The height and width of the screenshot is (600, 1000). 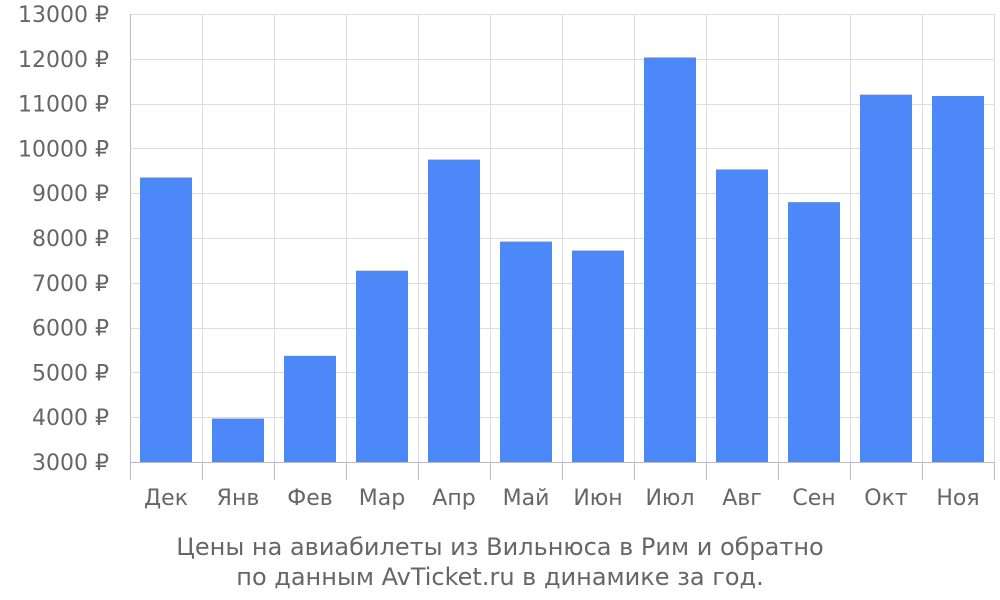 What do you see at coordinates (70, 463) in the screenshot?
I see `y-tick-label: 3000 ₽` at bounding box center [70, 463].